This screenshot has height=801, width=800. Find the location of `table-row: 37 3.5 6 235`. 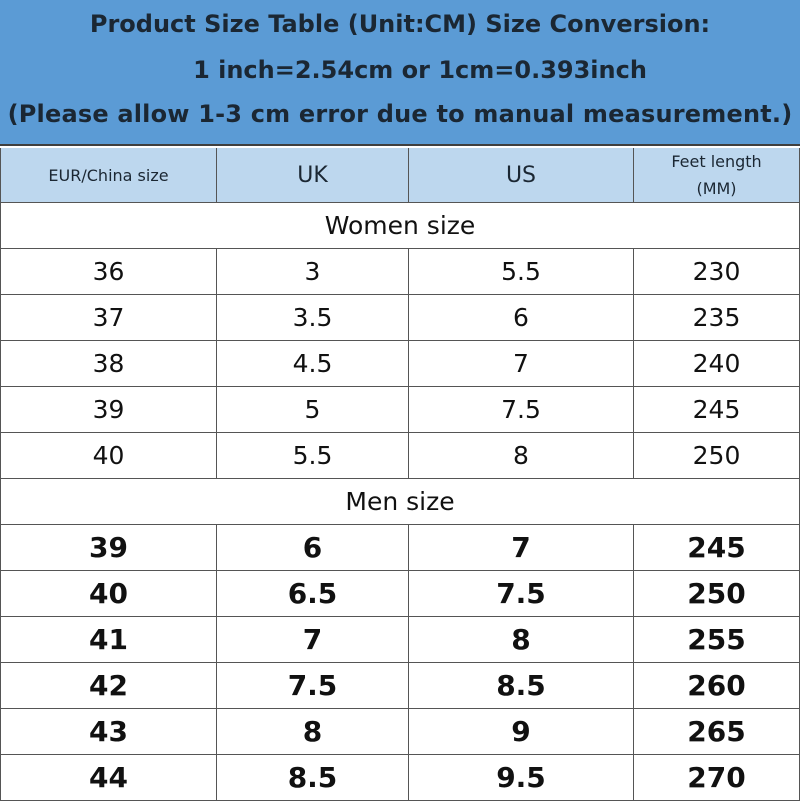

table-row: 37 3.5 6 235 is located at coordinates (400, 318).